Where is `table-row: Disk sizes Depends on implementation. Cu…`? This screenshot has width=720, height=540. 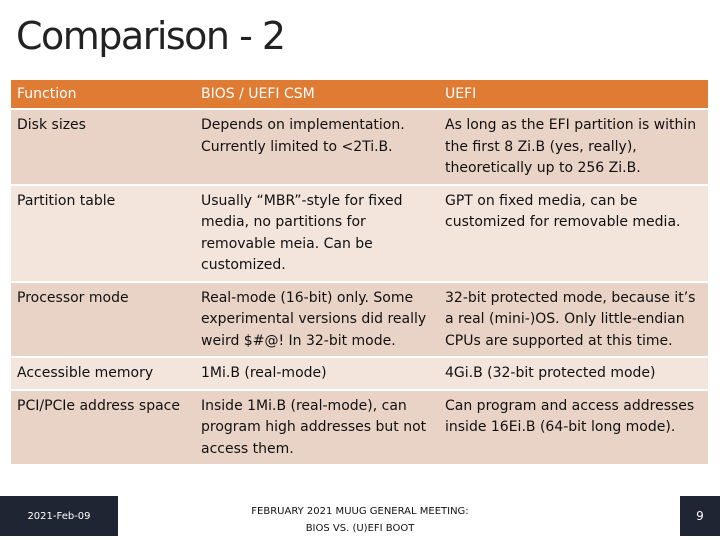
table-row: Disk sizes Depends on implementation. Cu… is located at coordinates (359, 148).